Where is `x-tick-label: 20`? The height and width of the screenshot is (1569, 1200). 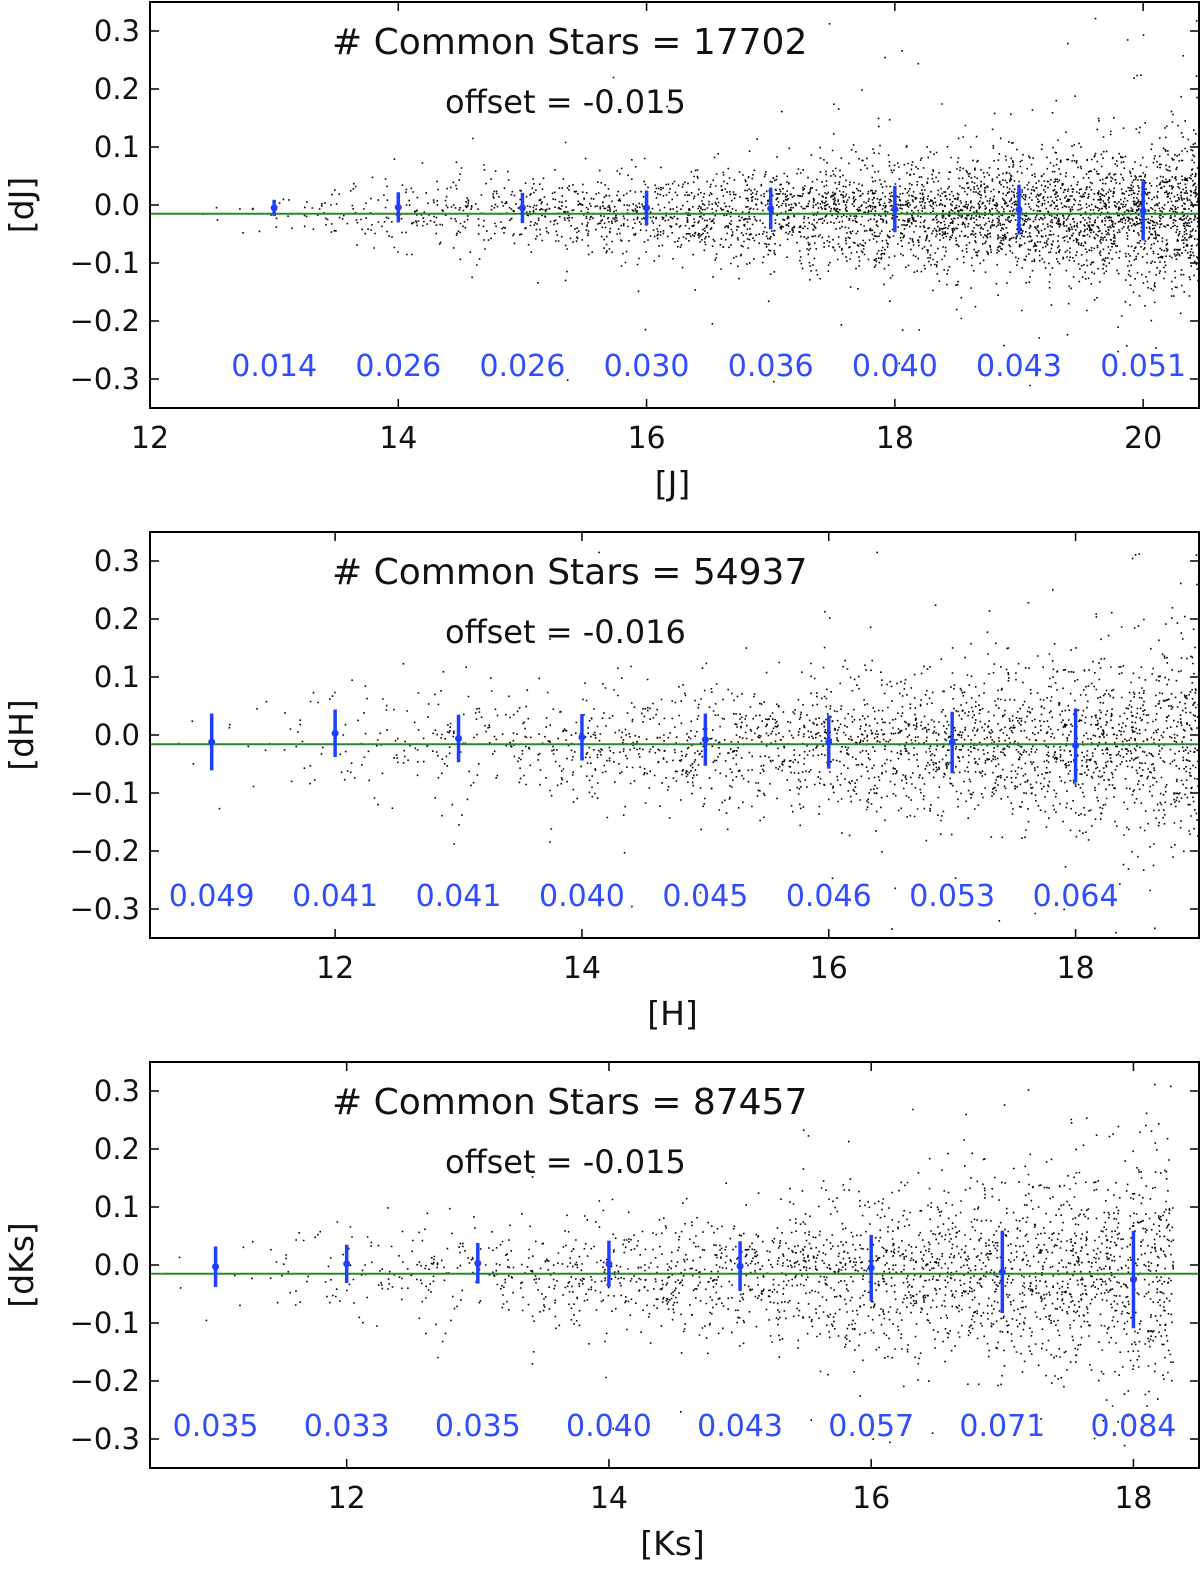
x-tick-label: 20 is located at coordinates (1143, 438).